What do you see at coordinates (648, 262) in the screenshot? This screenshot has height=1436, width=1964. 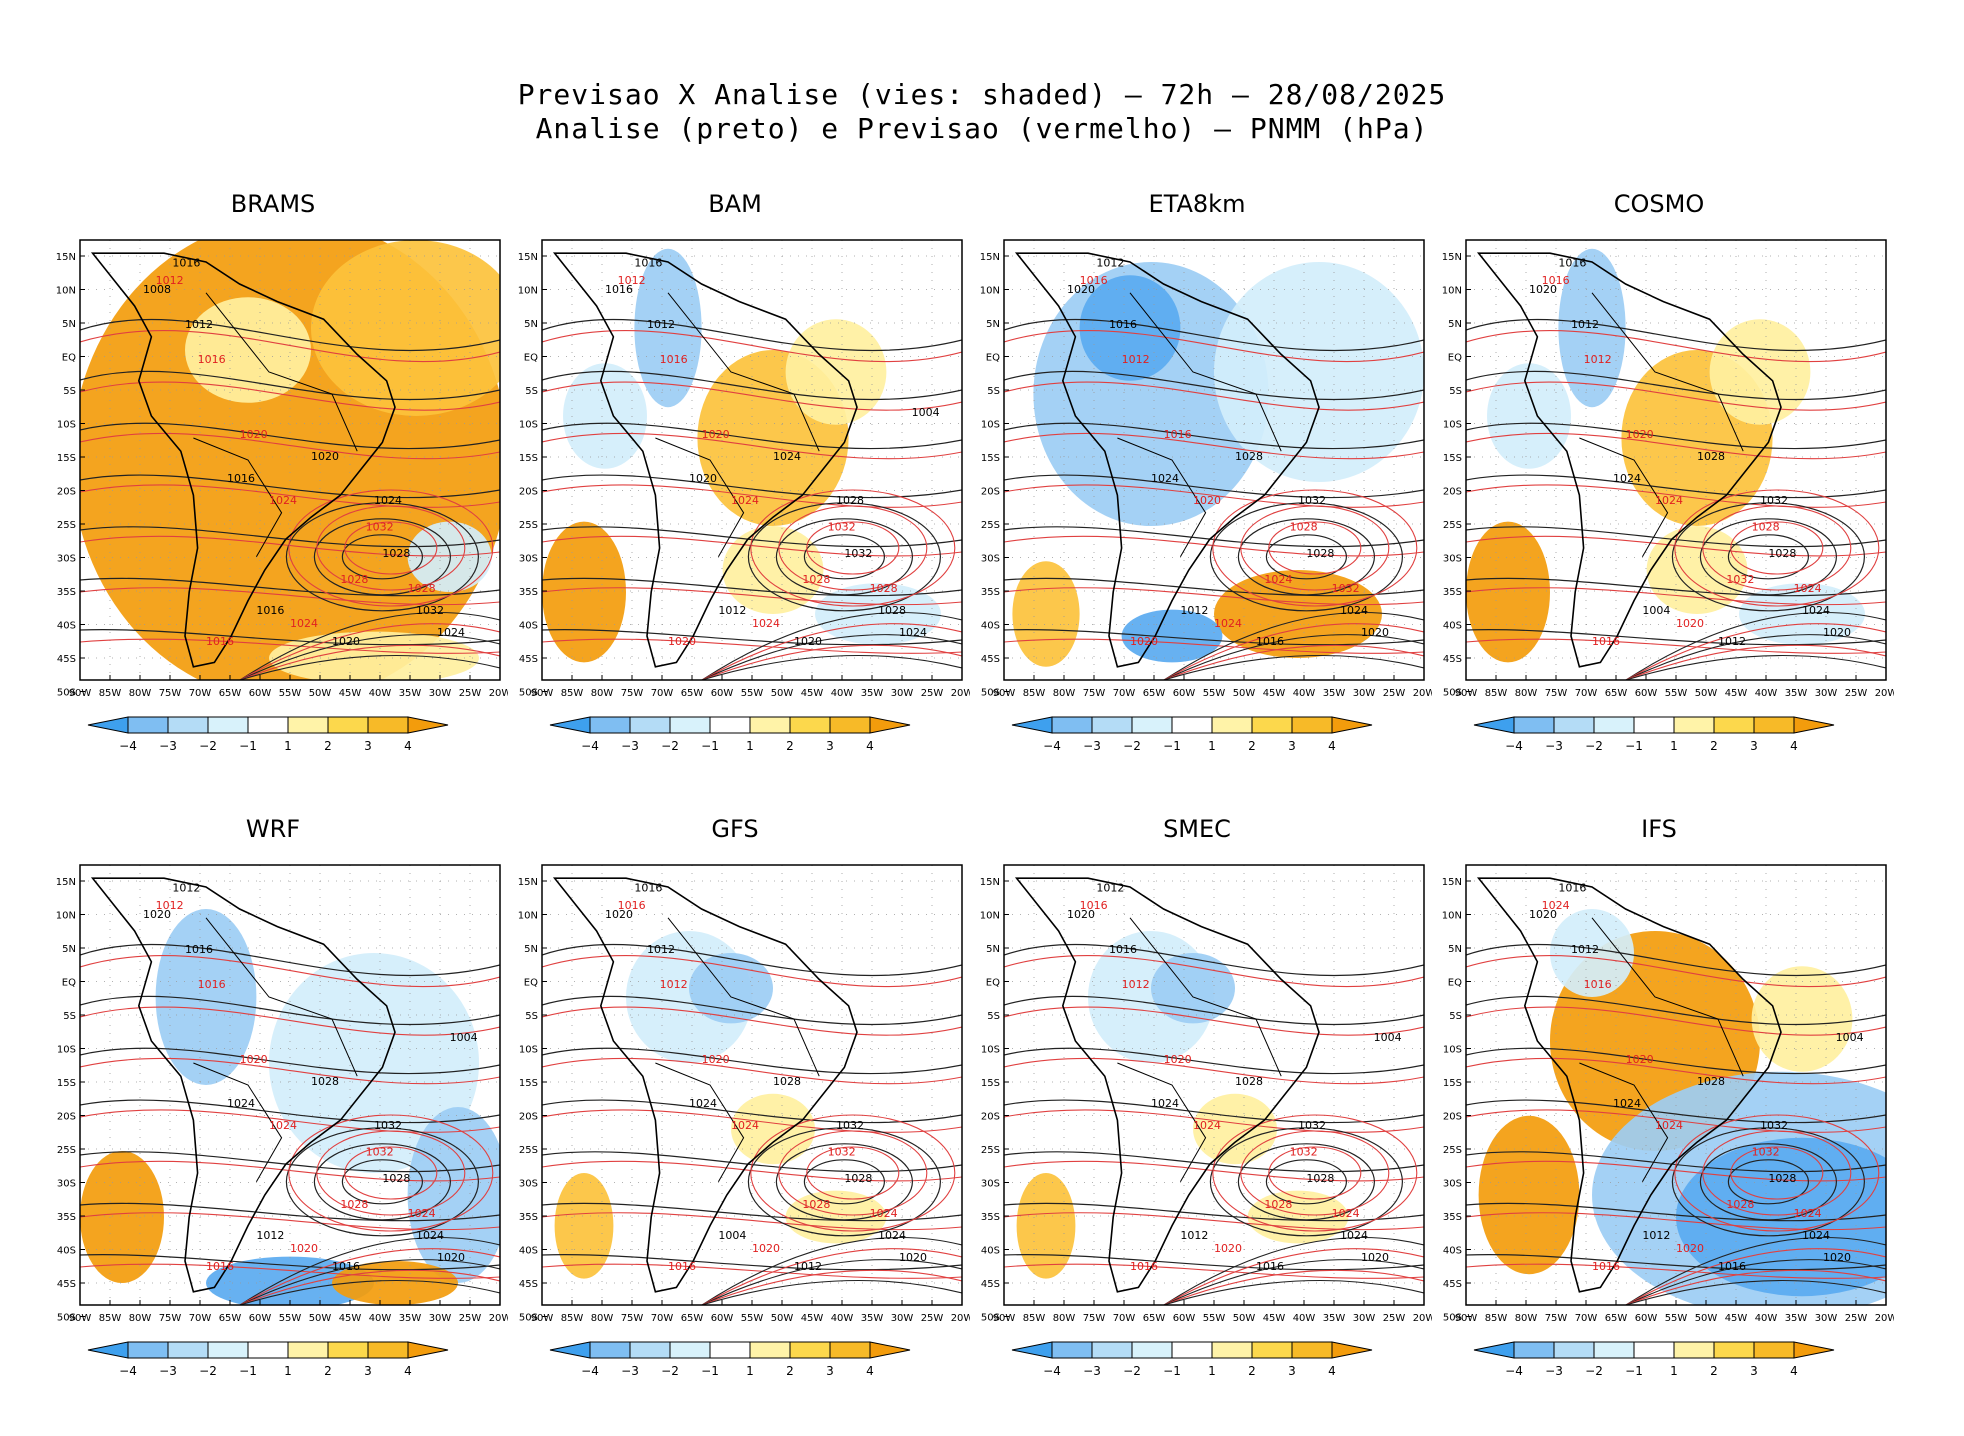 I see `analysis-contour-label: 1016` at bounding box center [648, 262].